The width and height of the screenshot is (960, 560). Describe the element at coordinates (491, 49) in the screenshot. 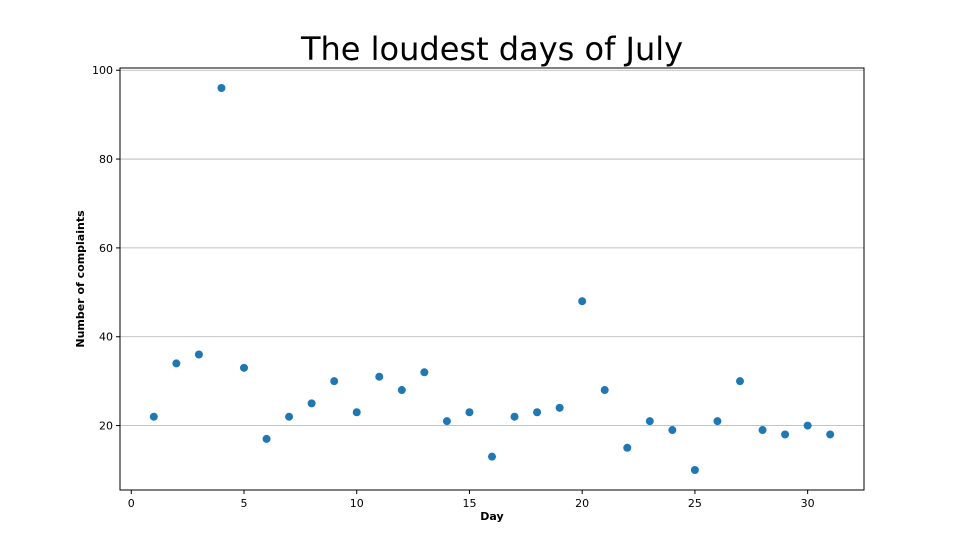

I see `chart-title: The loudest days of July` at that location.